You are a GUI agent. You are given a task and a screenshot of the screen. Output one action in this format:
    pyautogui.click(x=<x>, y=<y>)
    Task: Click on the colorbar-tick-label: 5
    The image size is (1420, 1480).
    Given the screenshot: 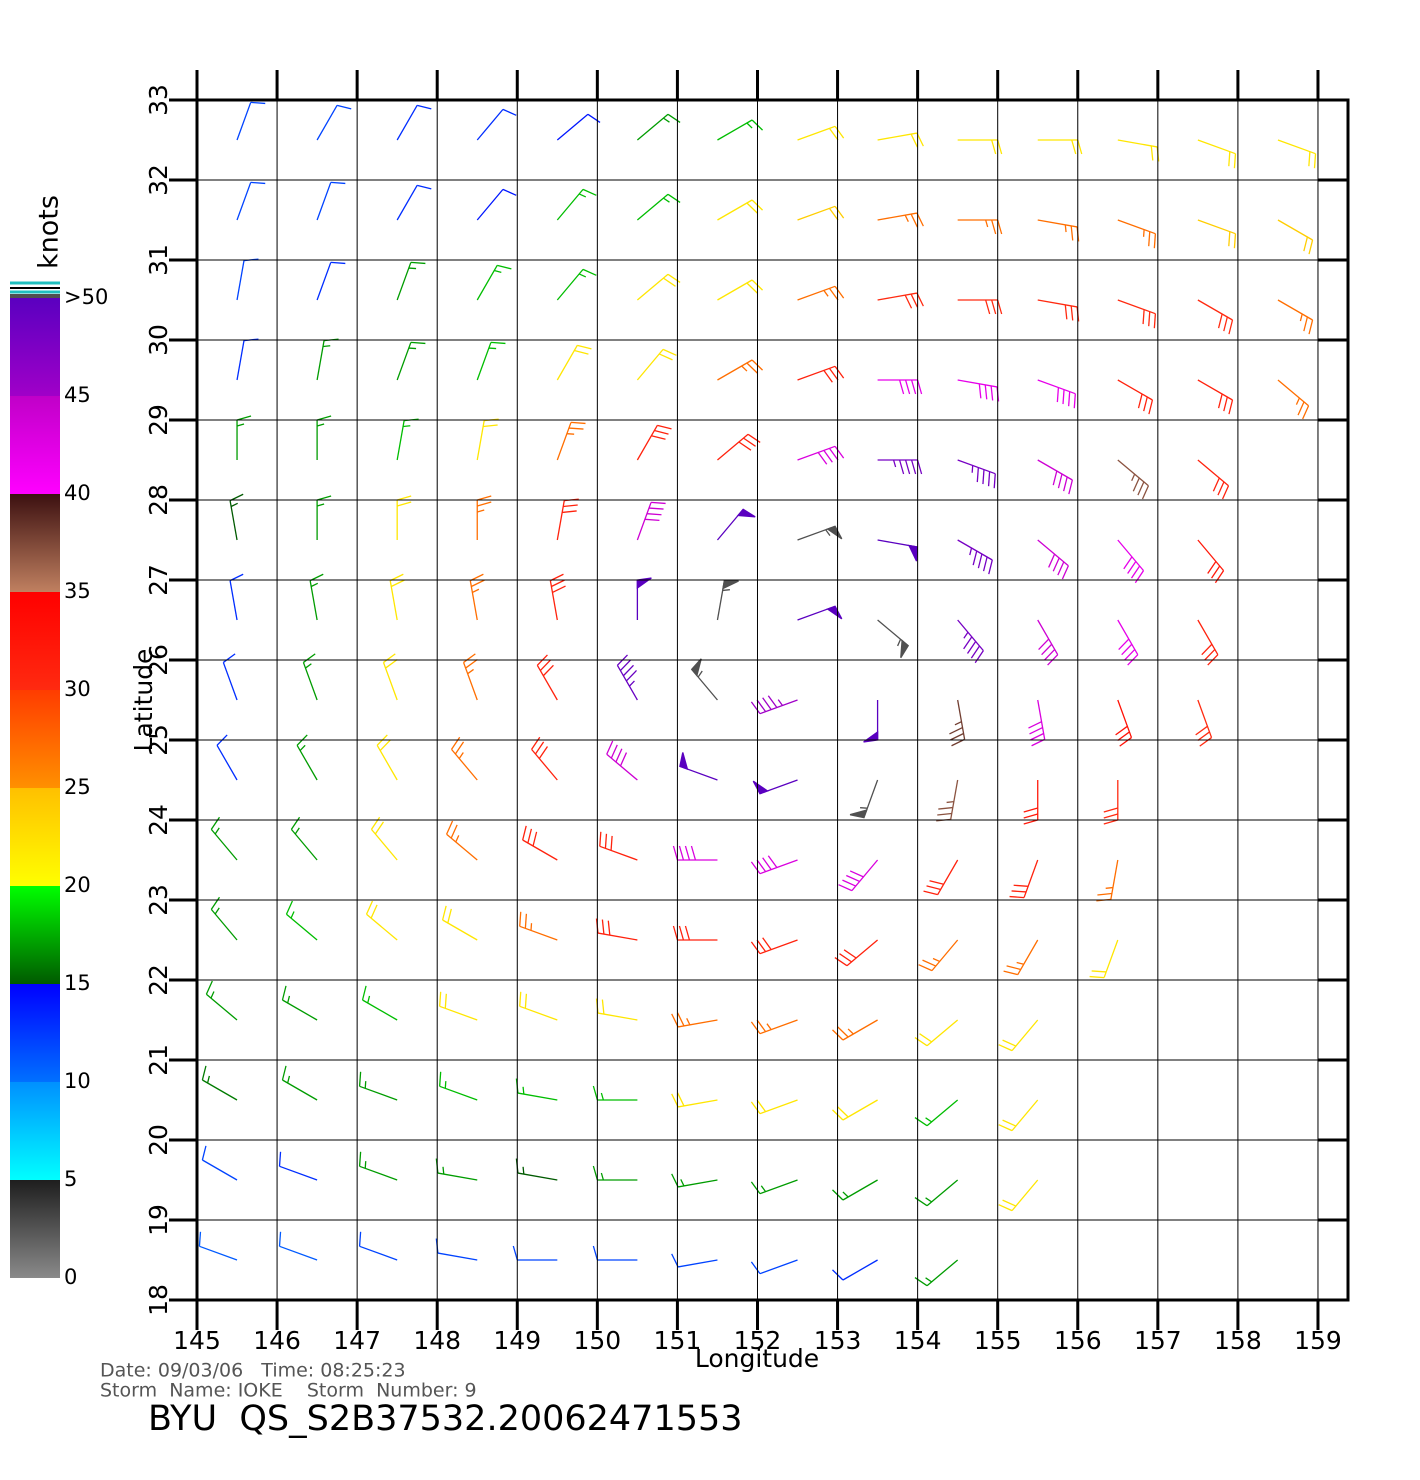 What is the action you would take?
    pyautogui.click(x=70, y=1179)
    